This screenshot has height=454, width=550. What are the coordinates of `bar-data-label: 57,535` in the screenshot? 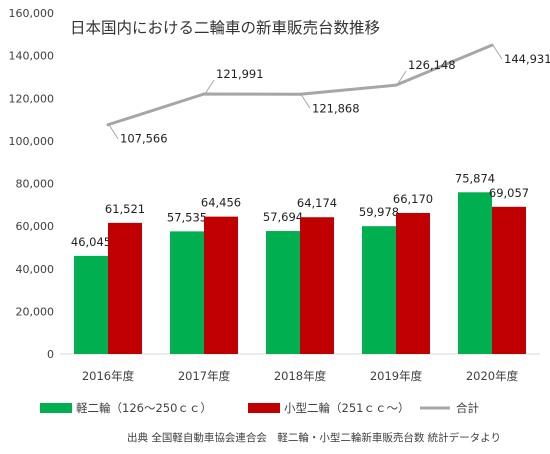 It's located at (187, 217).